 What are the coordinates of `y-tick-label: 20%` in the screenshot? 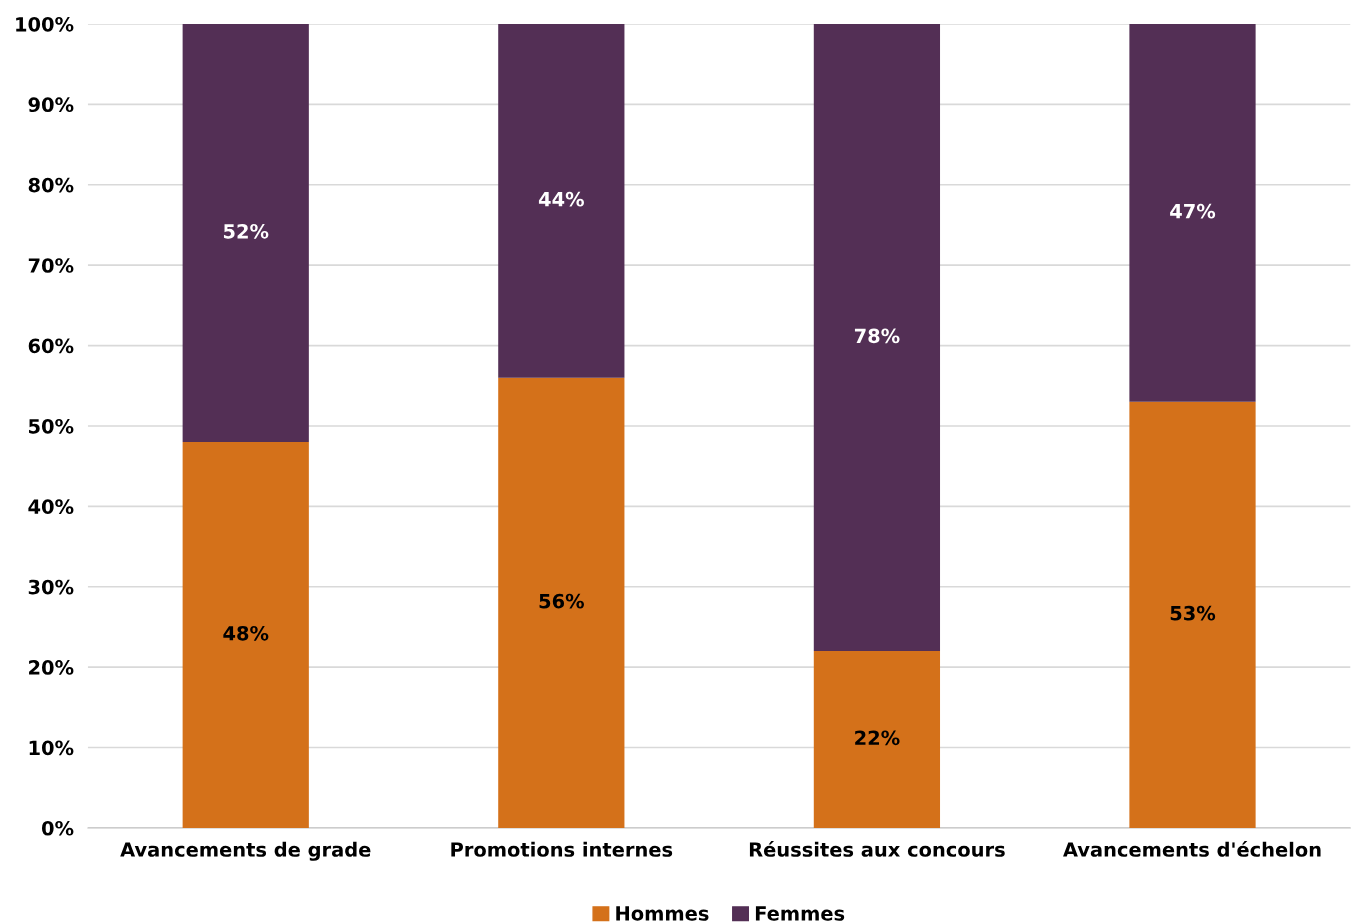 It's located at (51, 667).